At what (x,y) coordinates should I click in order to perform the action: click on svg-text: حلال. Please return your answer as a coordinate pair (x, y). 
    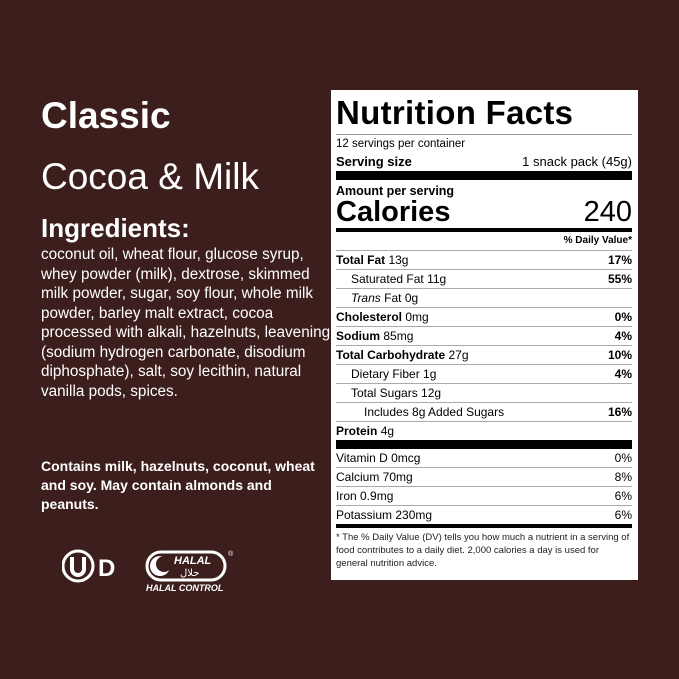
    Looking at the image, I should click on (189, 573).